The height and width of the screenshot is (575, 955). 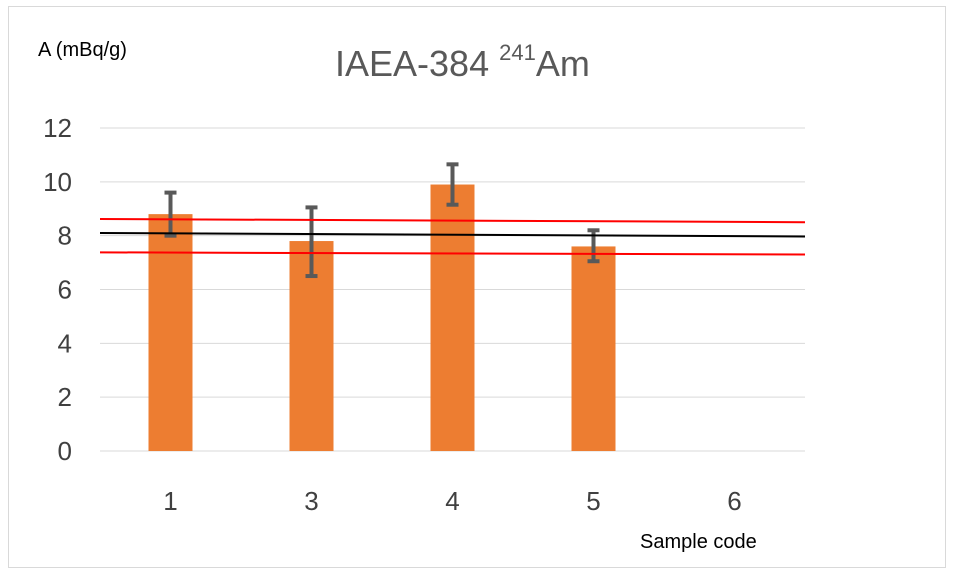 What do you see at coordinates (698, 542) in the screenshot?
I see `x-axis-label: Sample code` at bounding box center [698, 542].